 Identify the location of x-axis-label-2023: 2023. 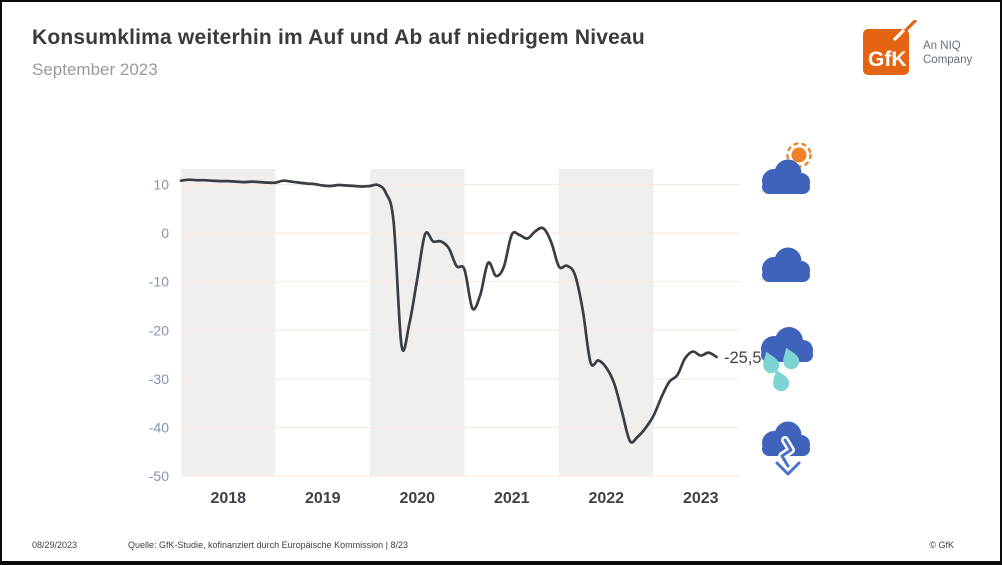
(701, 498).